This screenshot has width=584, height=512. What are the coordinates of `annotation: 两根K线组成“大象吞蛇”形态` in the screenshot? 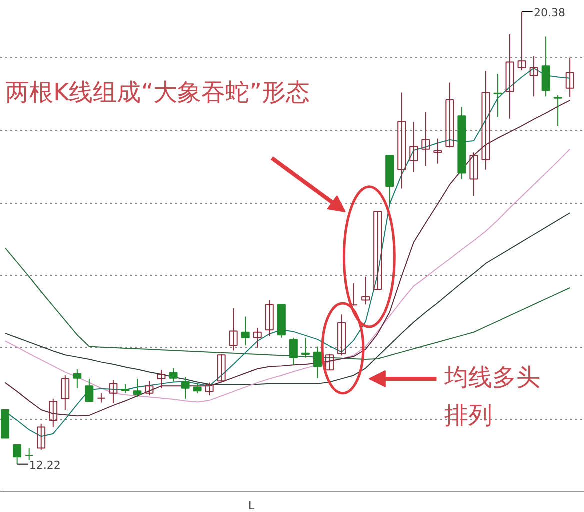 It's located at (158, 92).